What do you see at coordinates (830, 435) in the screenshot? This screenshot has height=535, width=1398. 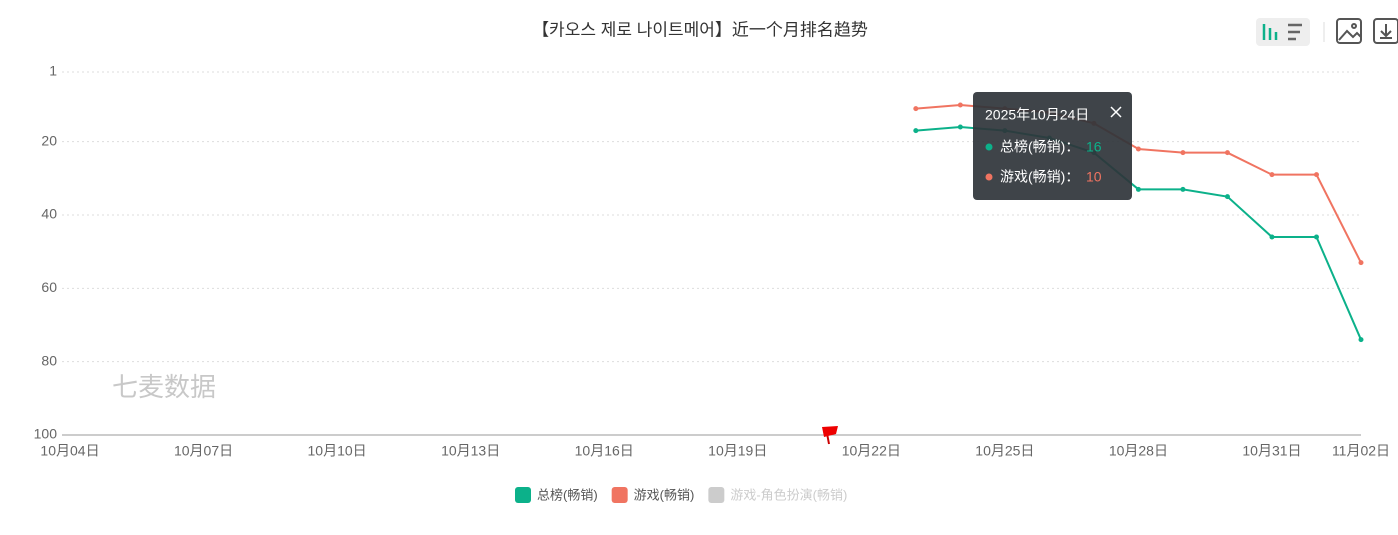 I see `flag-icon` at bounding box center [830, 435].